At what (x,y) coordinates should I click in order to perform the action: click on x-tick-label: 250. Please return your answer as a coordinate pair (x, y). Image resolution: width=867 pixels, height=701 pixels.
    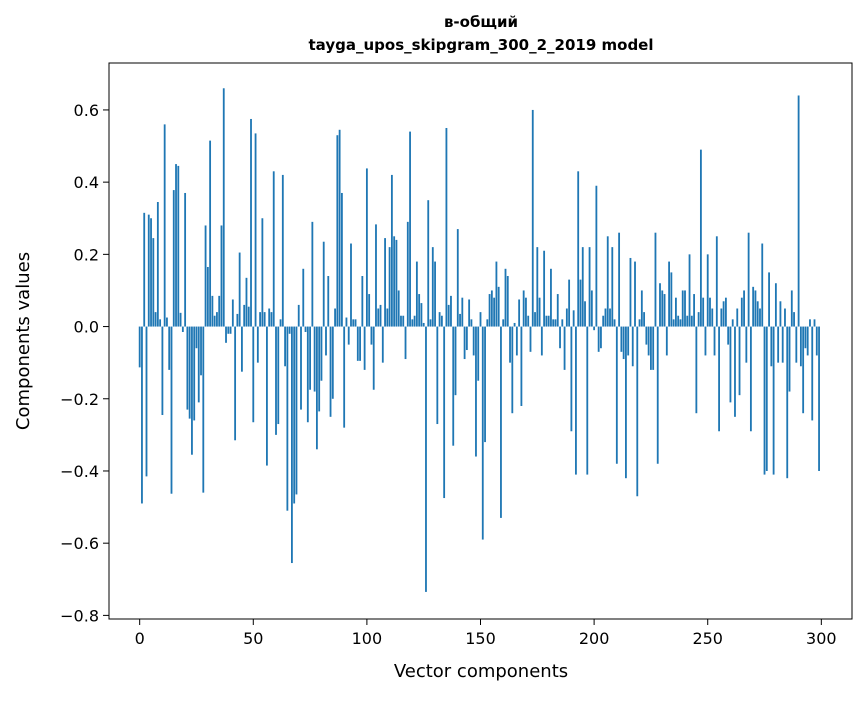
    Looking at the image, I should click on (707, 638).